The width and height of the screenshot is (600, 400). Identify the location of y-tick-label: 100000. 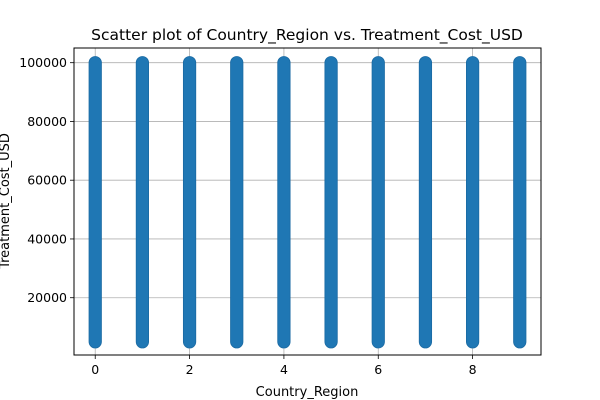
(43, 62).